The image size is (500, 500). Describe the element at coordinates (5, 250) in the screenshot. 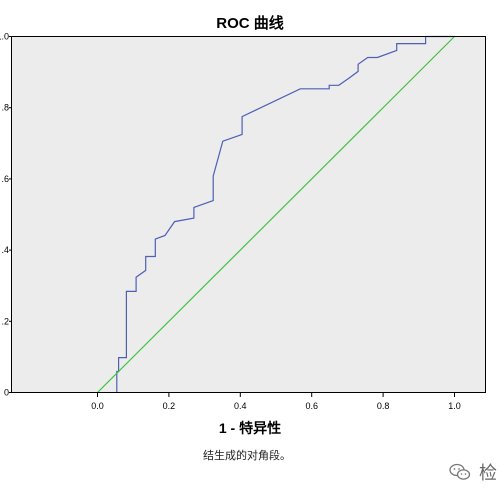

I see `y-tick-label: .4` at that location.